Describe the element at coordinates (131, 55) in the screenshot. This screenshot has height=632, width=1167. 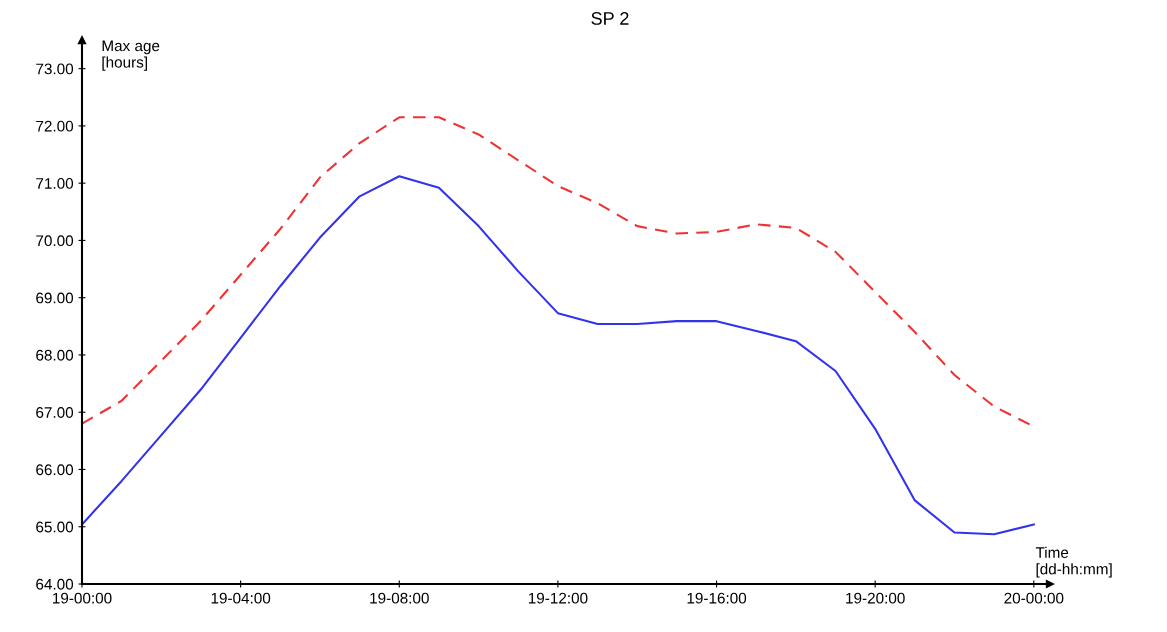
I see `y-axis-title: Max age [hours]` at that location.